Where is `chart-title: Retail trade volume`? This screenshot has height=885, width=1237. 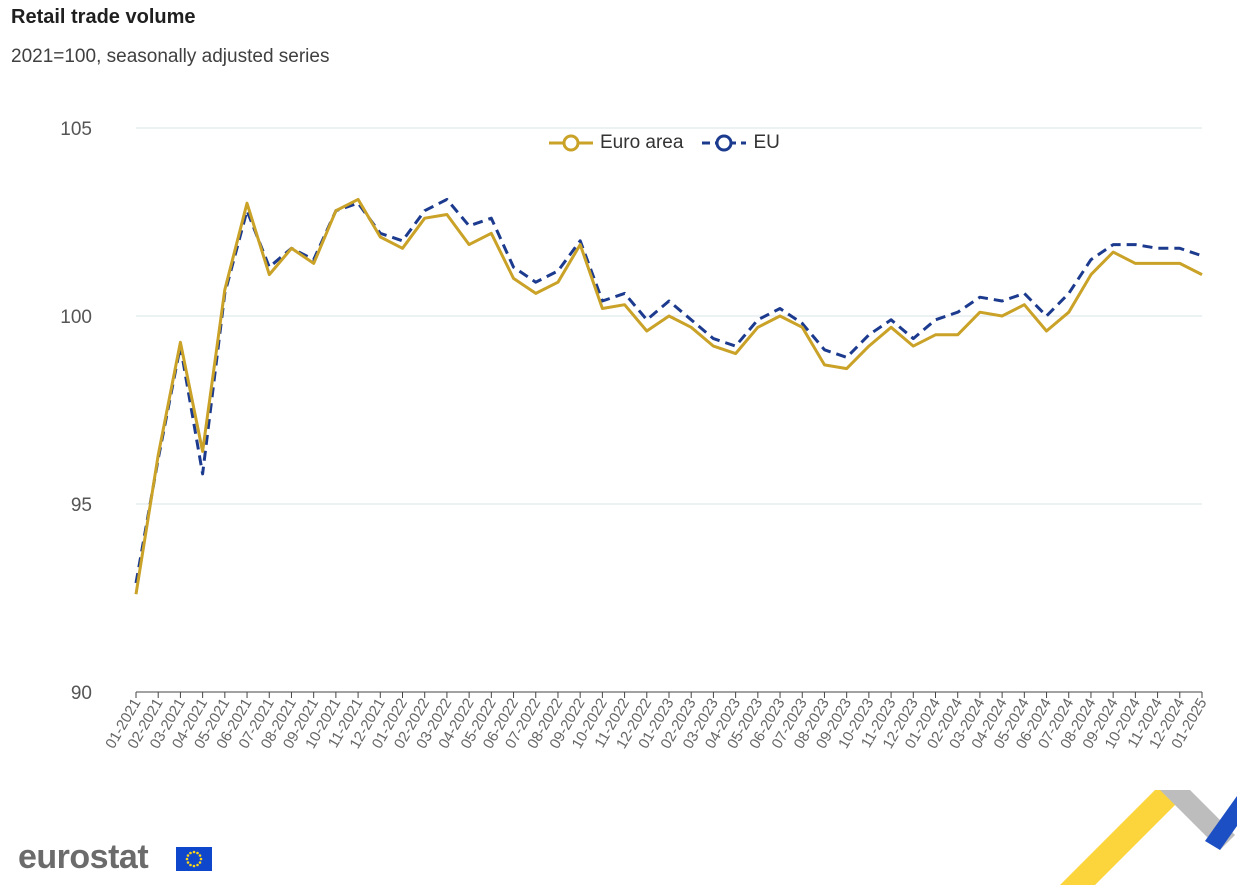
chart-title: Retail trade volume is located at coordinates (103, 17).